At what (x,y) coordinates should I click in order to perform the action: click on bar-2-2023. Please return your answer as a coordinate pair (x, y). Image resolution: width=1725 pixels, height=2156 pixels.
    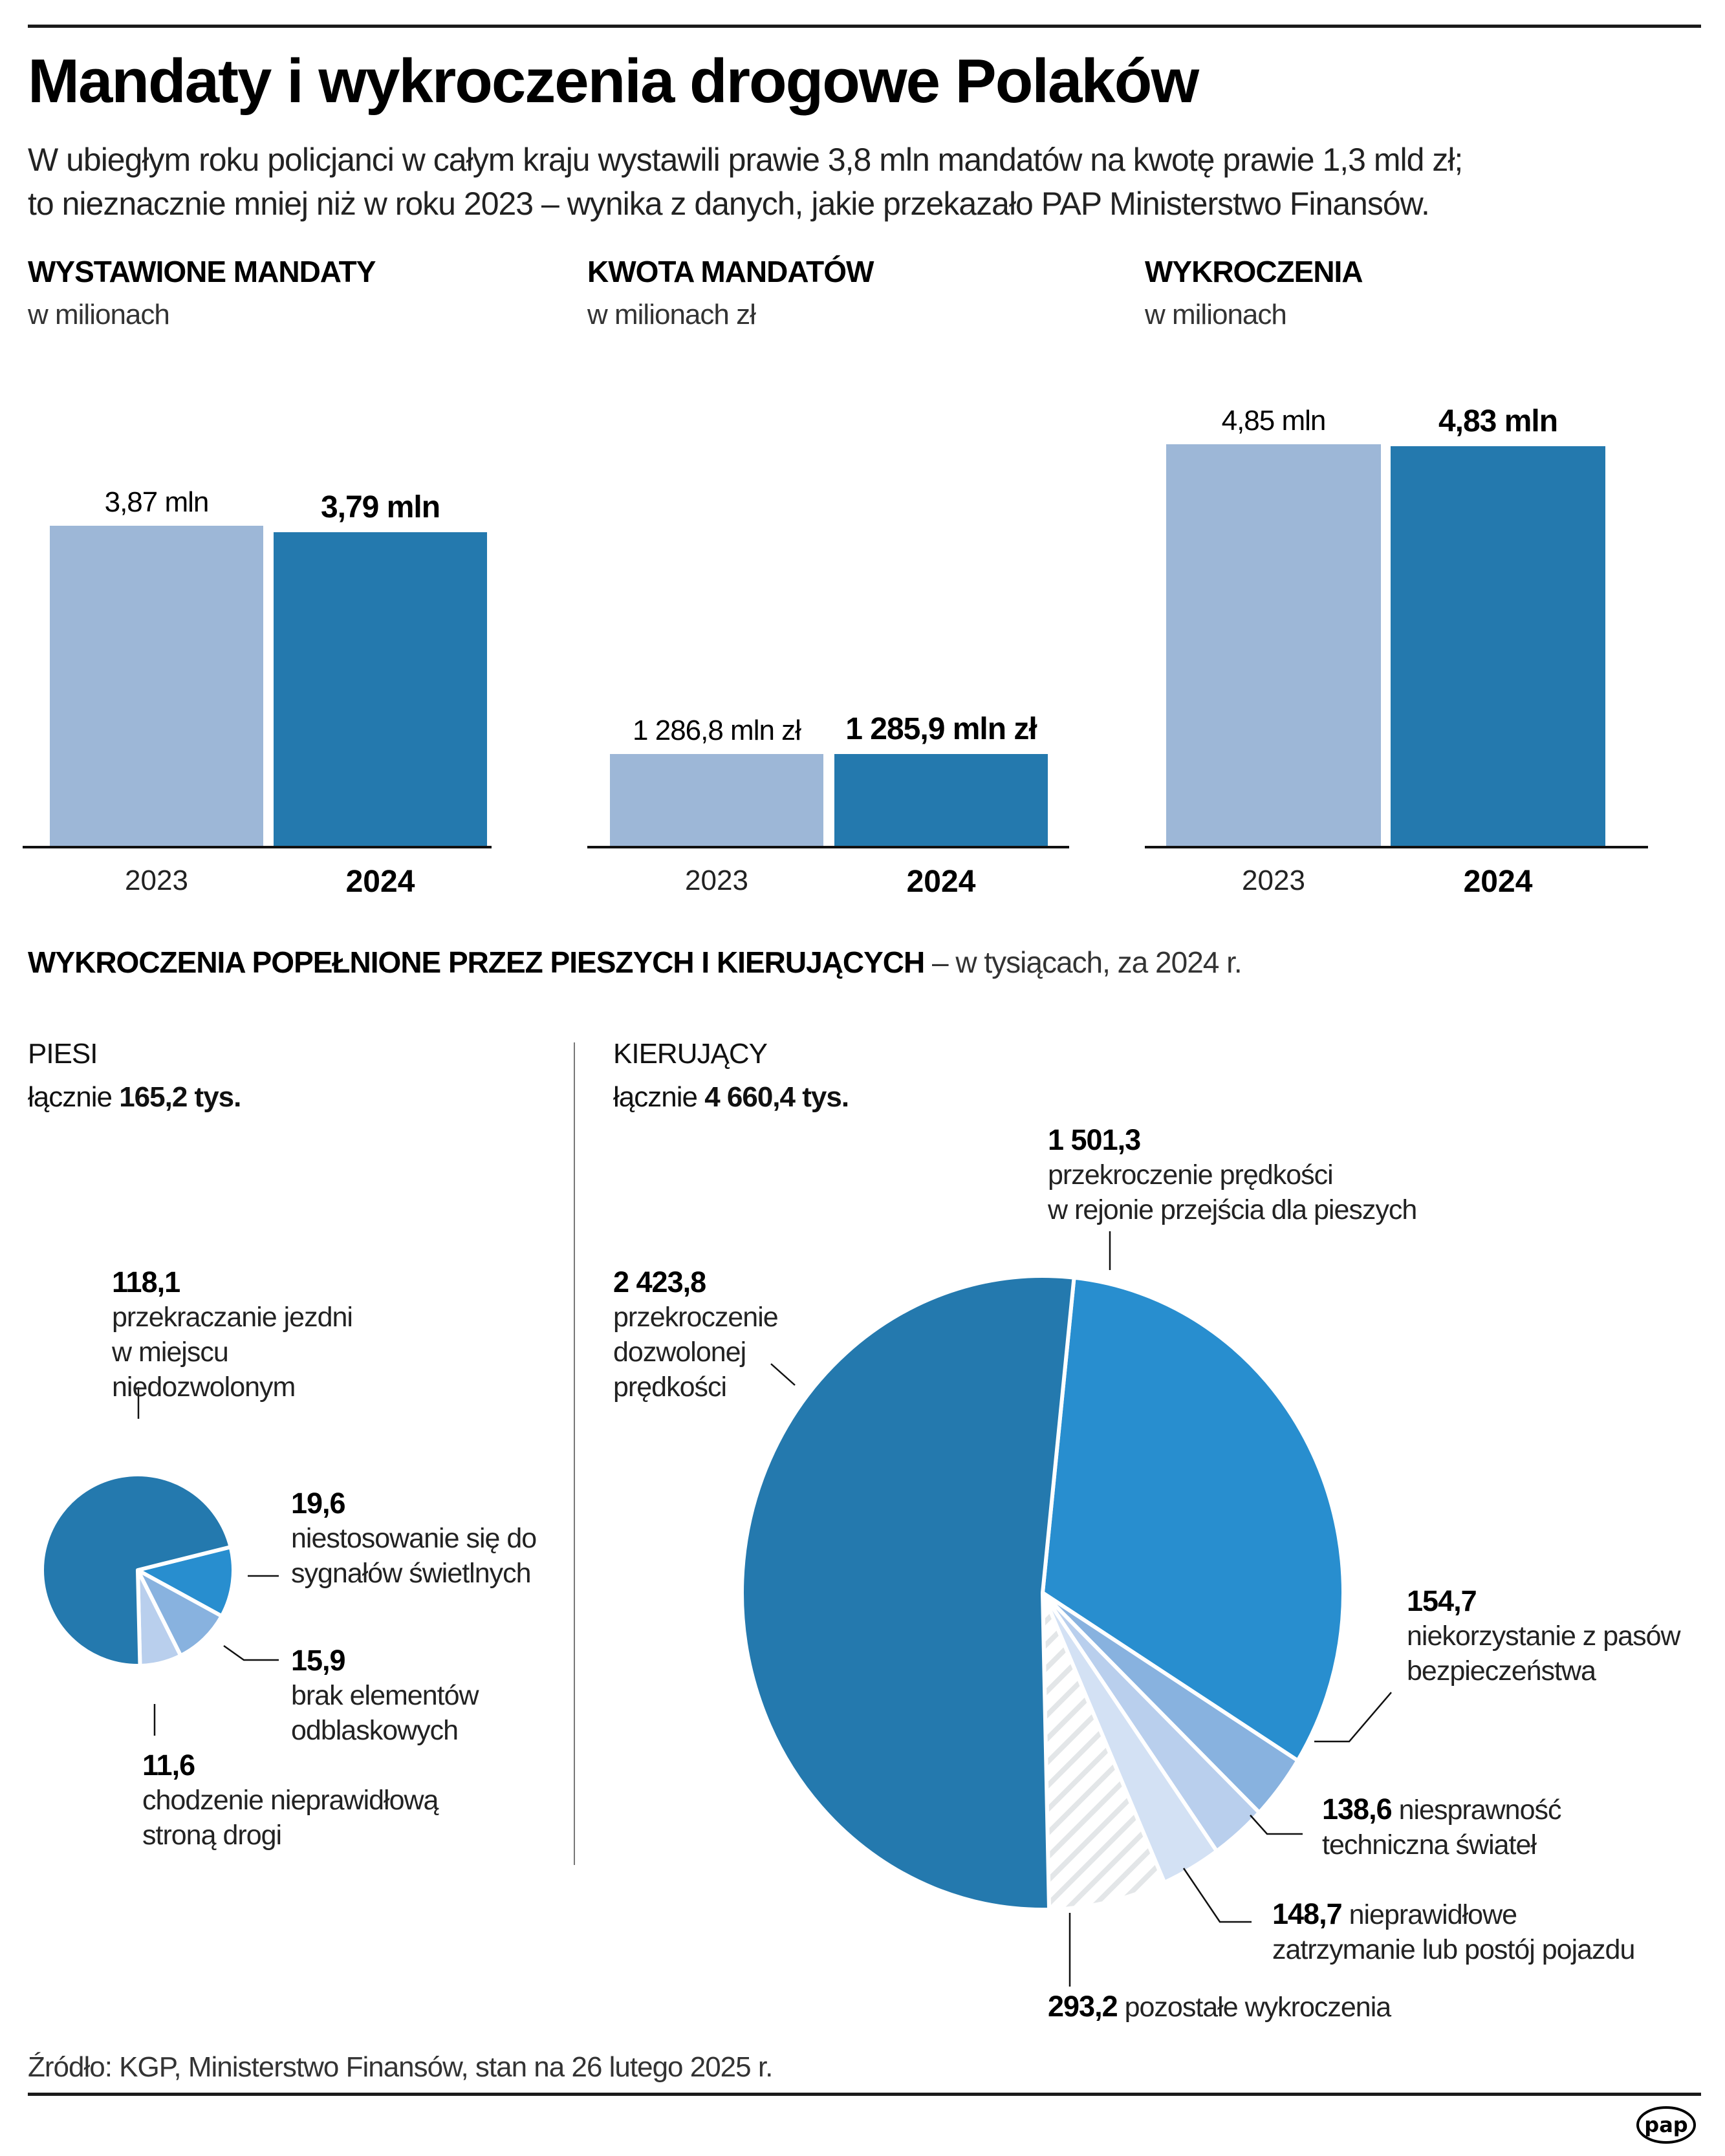
    Looking at the image, I should click on (717, 800).